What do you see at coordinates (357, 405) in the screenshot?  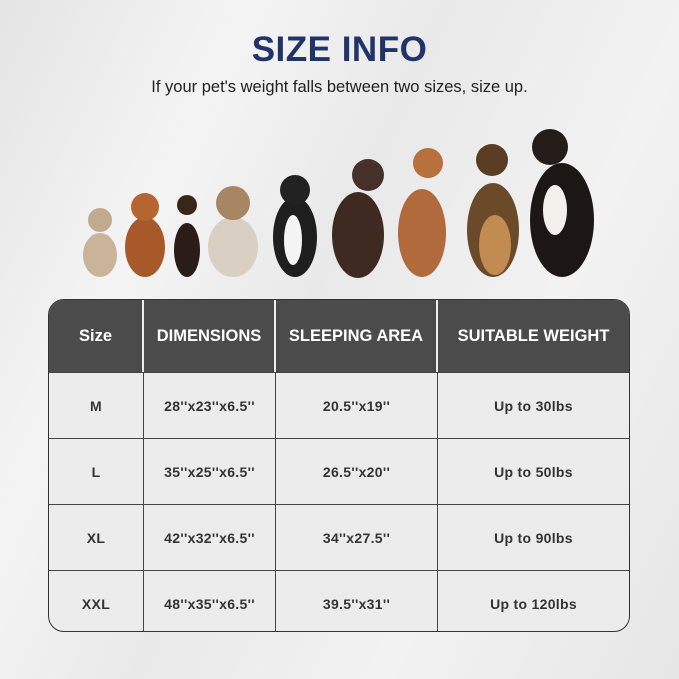 I see `cell-sleeping-area: 20.5''x19''` at bounding box center [357, 405].